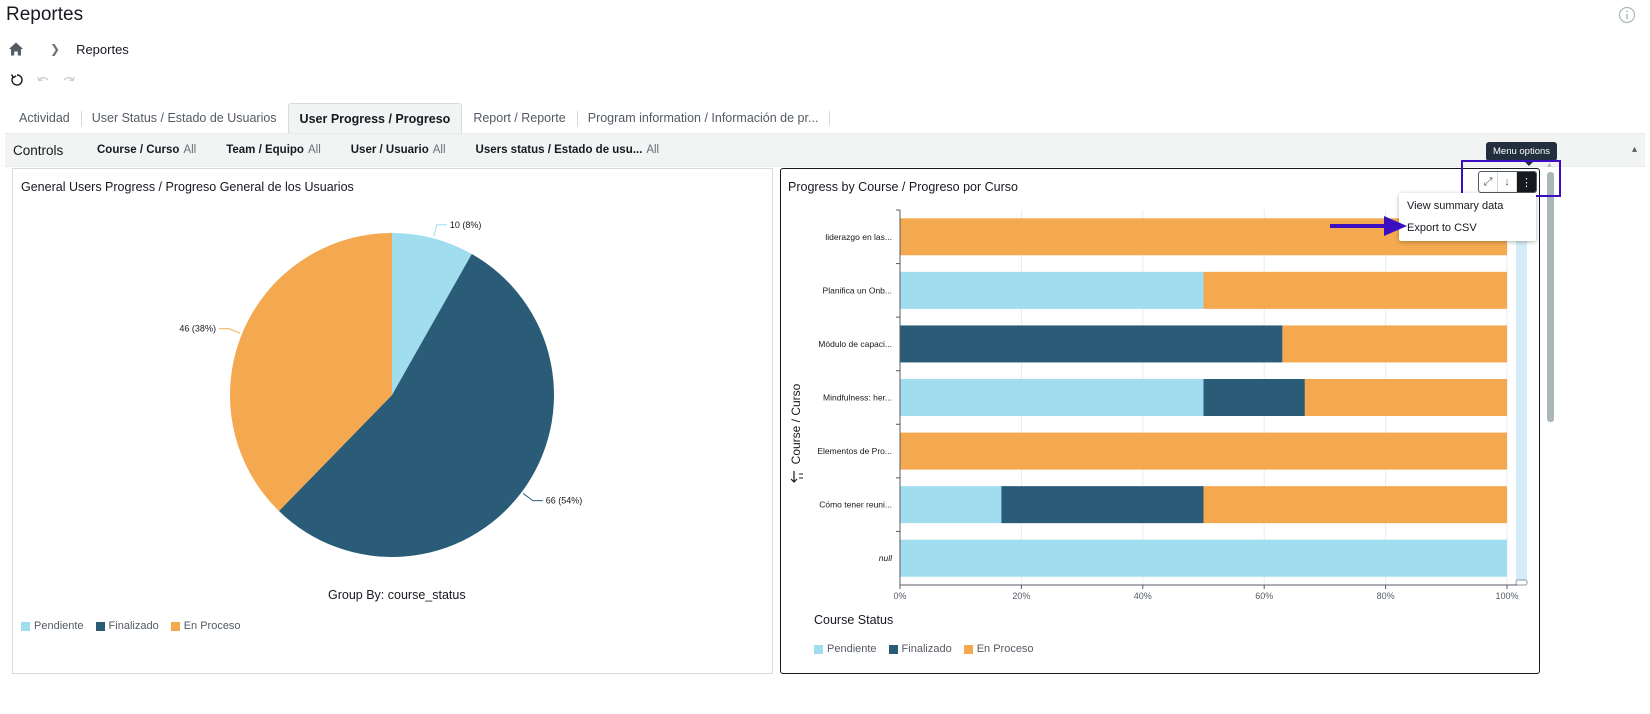  What do you see at coordinates (1506, 596) in the screenshot?
I see `x-tick-label: 100%` at bounding box center [1506, 596].